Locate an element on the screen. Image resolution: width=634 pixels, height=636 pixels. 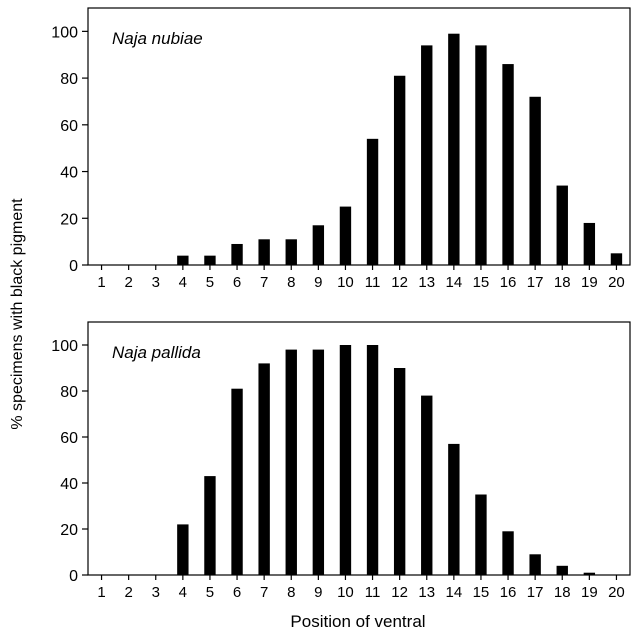
chart-0-naja-nubiae-xtick-label-6: 6 is located at coordinates (237, 282).